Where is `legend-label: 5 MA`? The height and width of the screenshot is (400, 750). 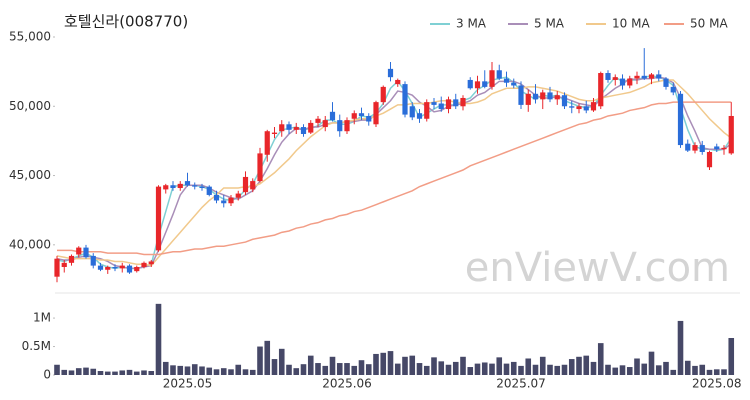
legend-label: 5 MA is located at coordinates (549, 24).